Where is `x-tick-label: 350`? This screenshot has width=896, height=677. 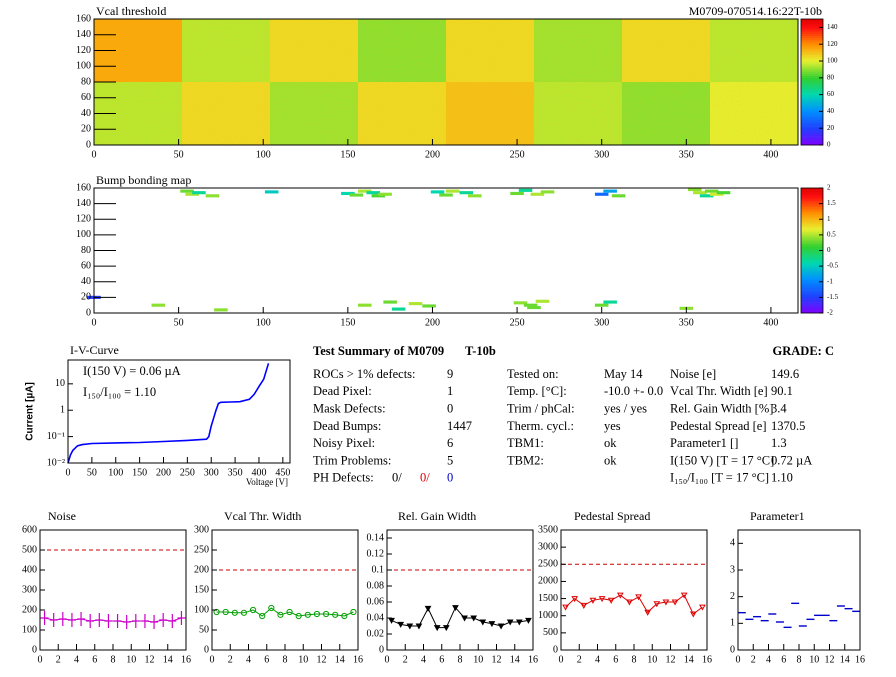
x-tick-label: 350 is located at coordinates (686, 154).